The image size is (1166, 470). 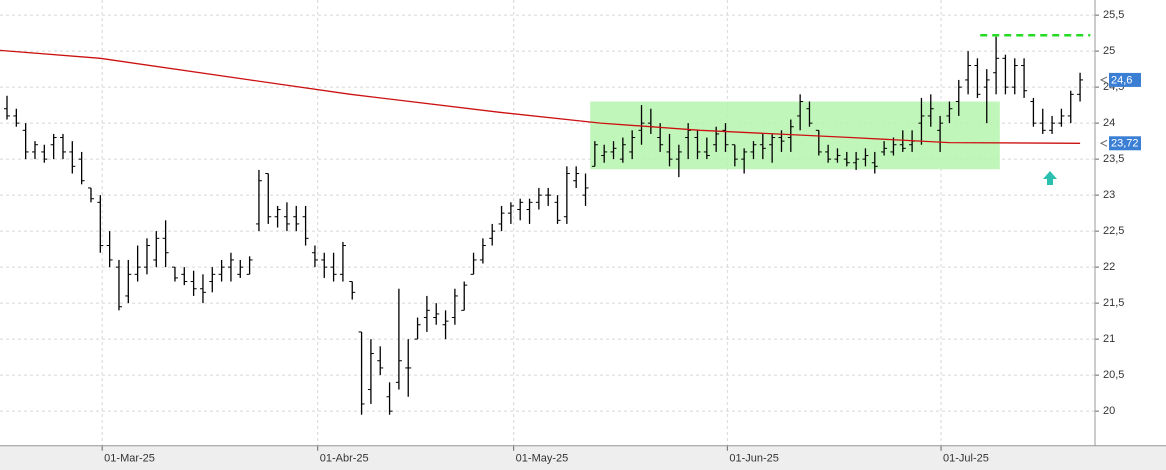 I want to click on y-tick-label: 21, so click(x=1109, y=339).